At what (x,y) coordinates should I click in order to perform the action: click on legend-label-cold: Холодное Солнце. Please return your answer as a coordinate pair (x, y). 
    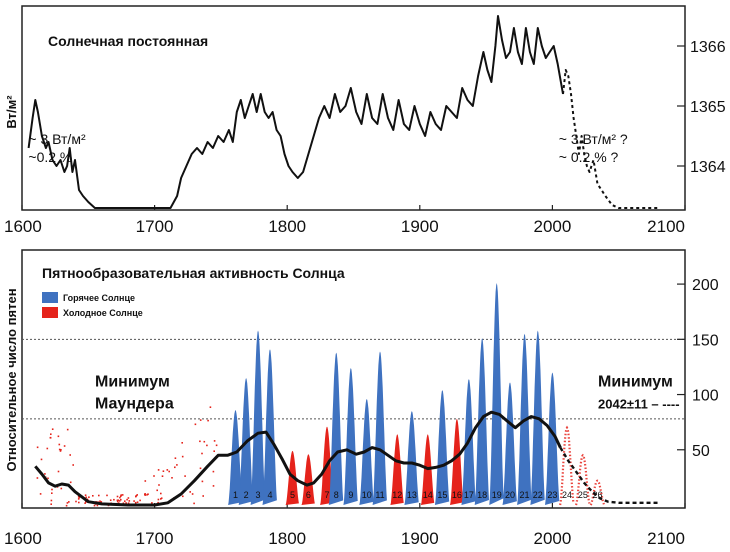
    Looking at the image, I should click on (103, 313).